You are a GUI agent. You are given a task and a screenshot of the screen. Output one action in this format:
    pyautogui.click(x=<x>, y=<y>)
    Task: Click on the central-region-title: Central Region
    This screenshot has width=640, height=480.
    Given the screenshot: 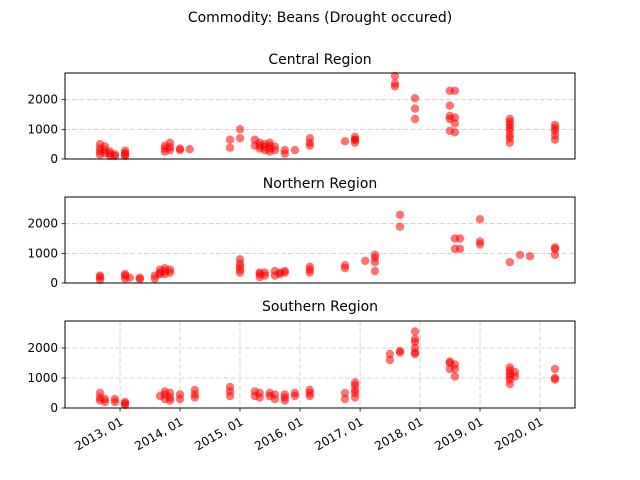 What is the action you would take?
    pyautogui.click(x=319, y=60)
    